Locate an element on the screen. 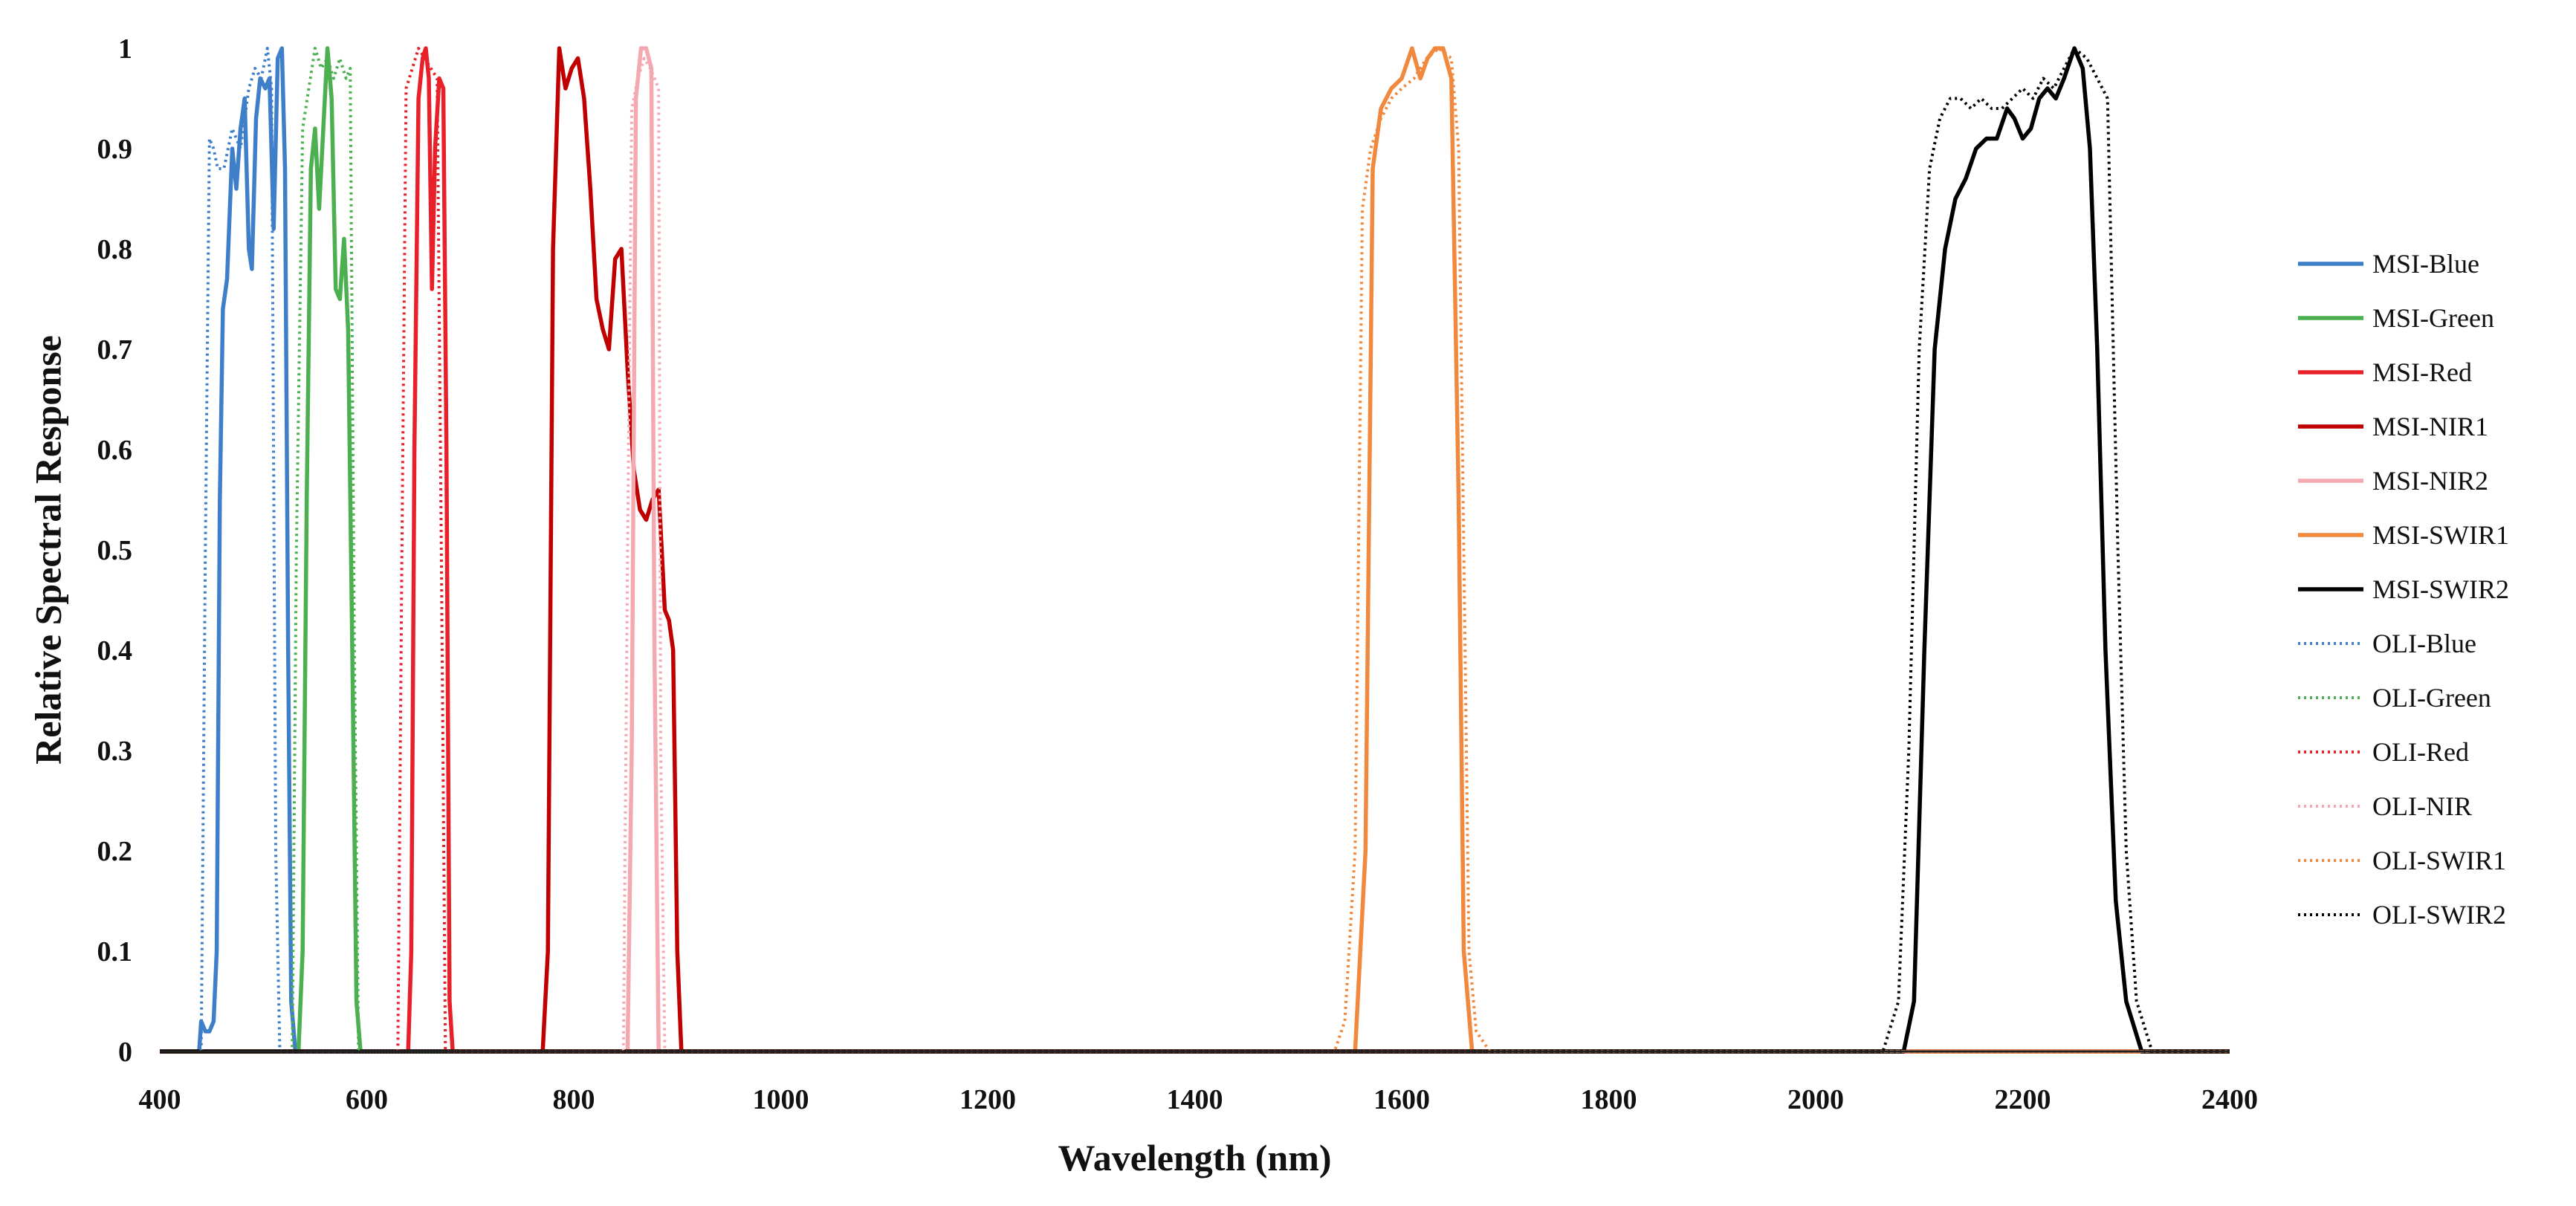  x-tick-label: 1200 is located at coordinates (987, 1099).